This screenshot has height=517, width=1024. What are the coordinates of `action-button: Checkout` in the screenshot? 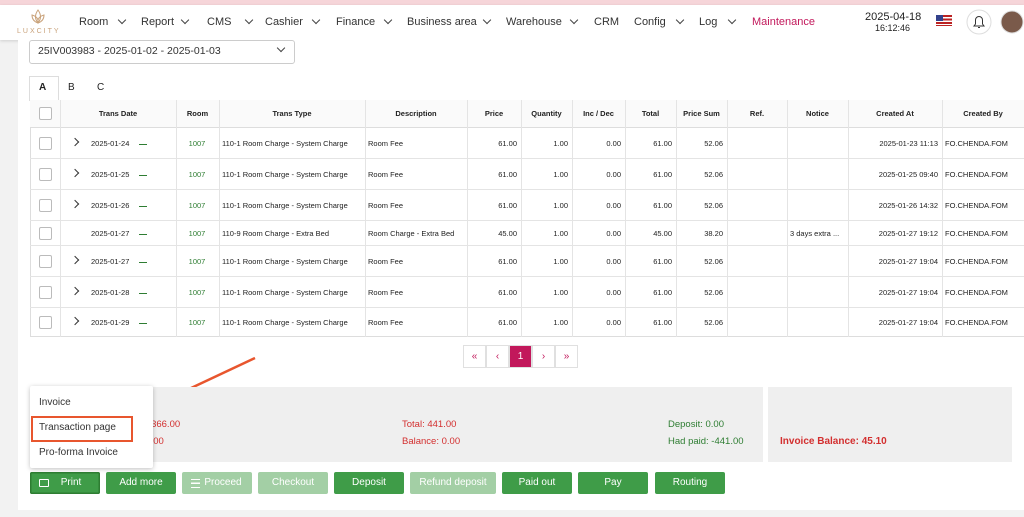 It's located at (293, 483).